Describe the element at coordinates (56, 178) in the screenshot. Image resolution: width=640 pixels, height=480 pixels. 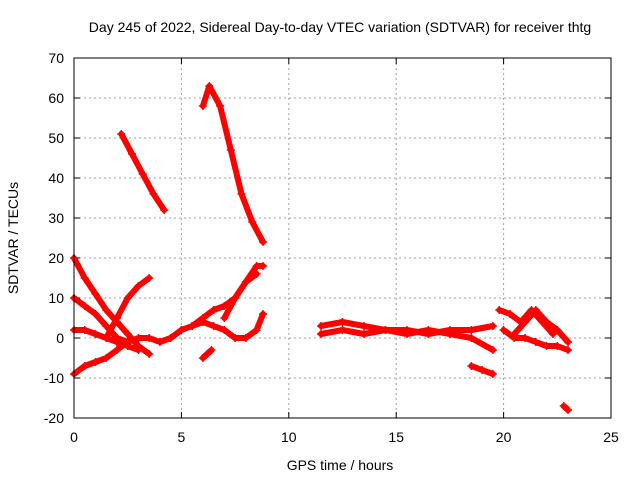
I see `y-tick-label: 40` at that location.